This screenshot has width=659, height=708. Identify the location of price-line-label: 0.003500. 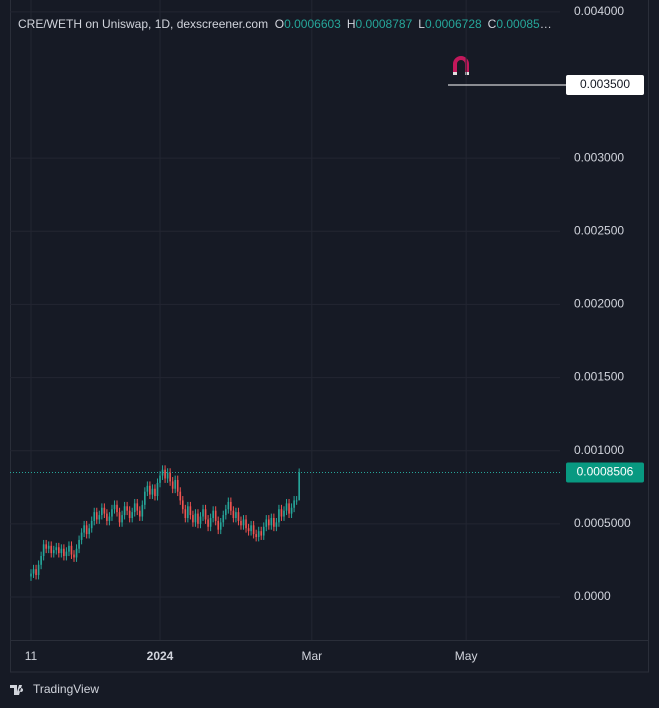
(605, 84).